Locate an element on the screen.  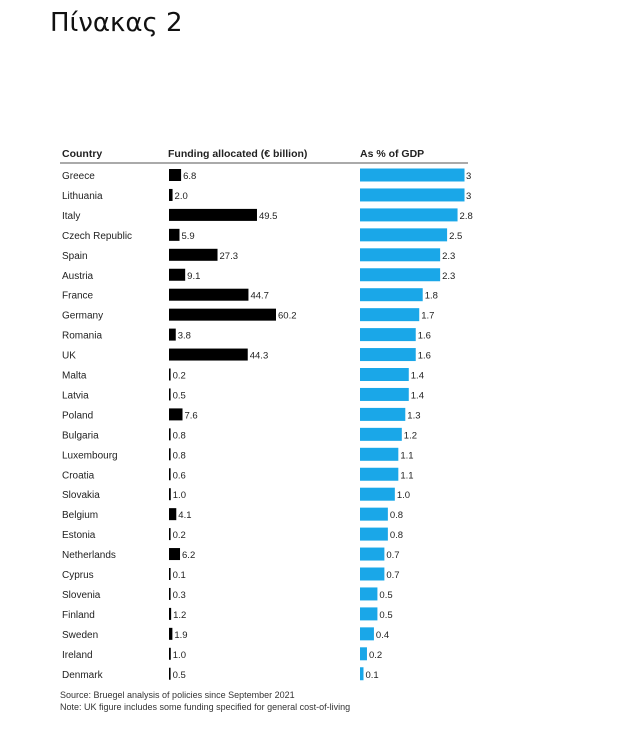
country-label: Belgium is located at coordinates (80, 515).